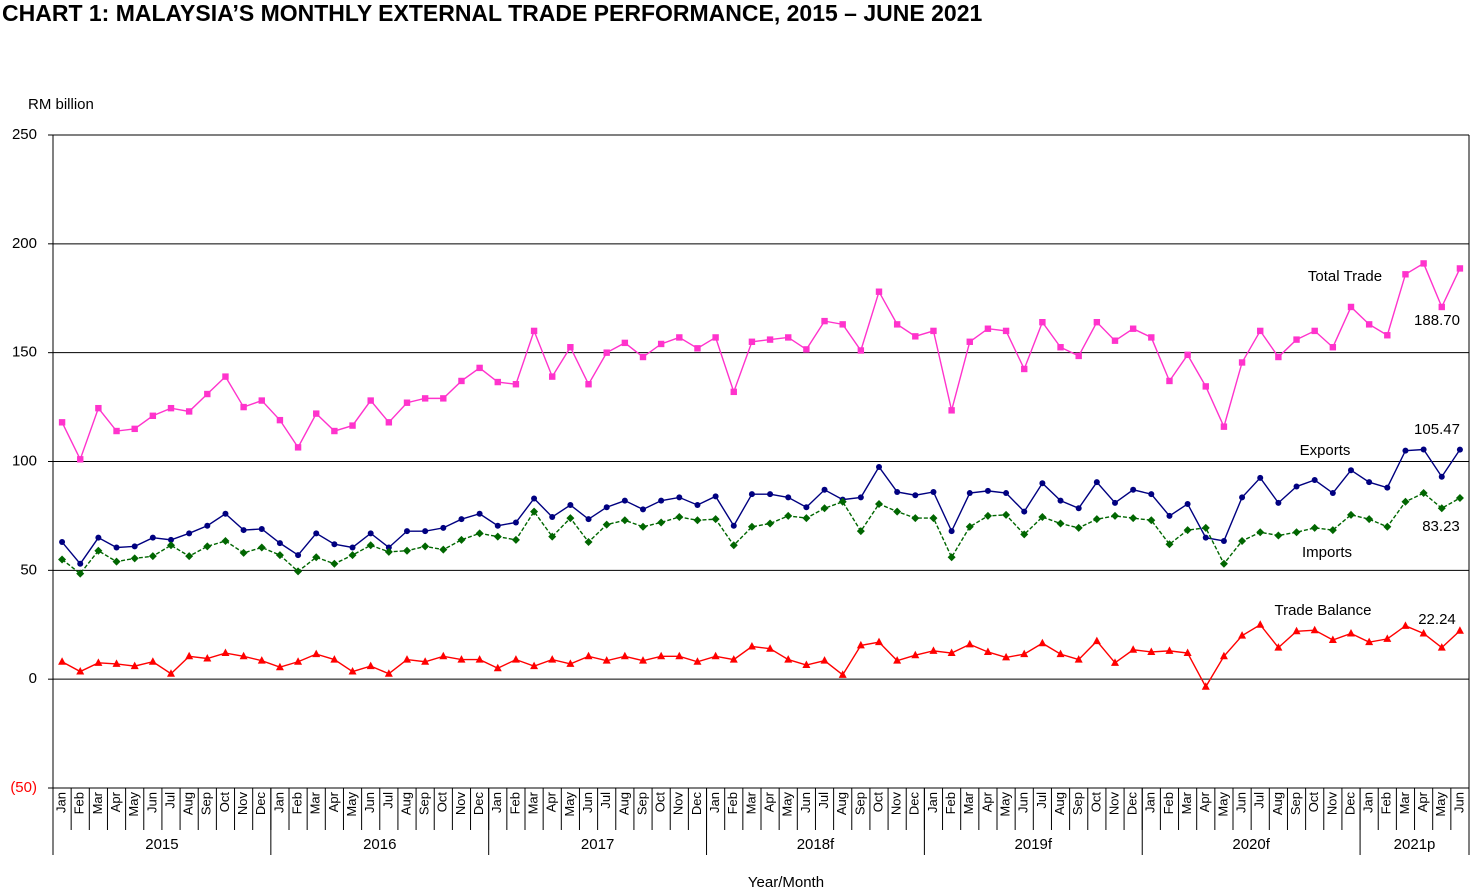  I want to click on x-tick-label: Dec, so click(1349, 804).